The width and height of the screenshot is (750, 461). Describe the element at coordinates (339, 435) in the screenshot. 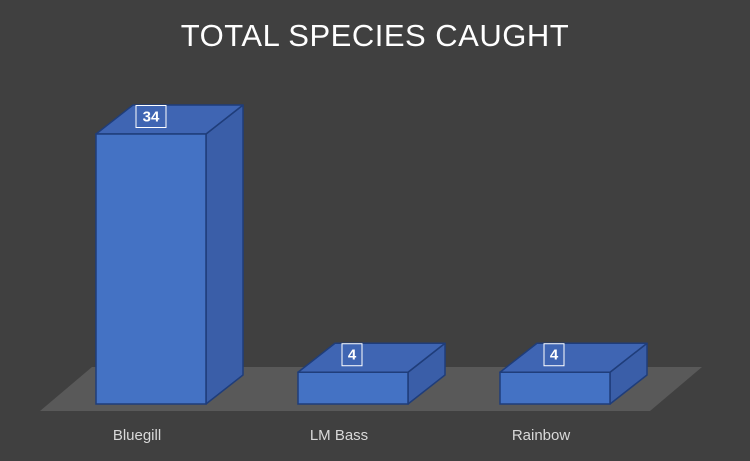

I see `category-label-lm-bass: LM Bass` at that location.